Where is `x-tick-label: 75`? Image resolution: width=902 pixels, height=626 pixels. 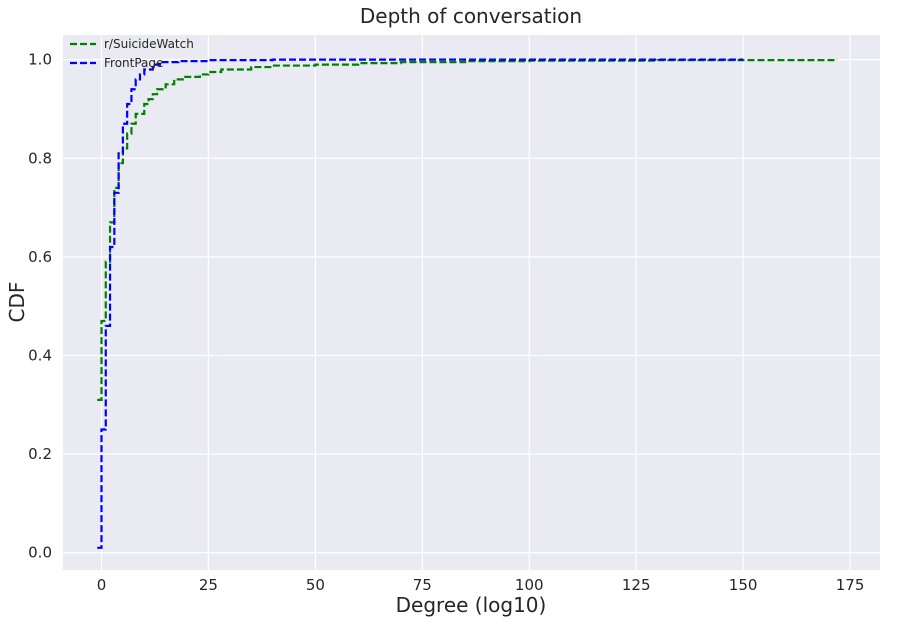 x-tick-label: 75 is located at coordinates (422, 585).